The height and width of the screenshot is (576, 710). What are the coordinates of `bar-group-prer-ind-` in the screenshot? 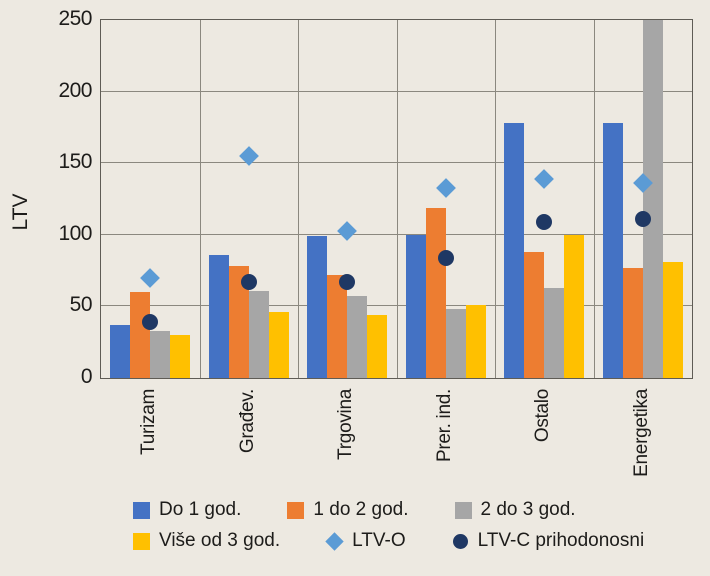 It's located at (446, 199).